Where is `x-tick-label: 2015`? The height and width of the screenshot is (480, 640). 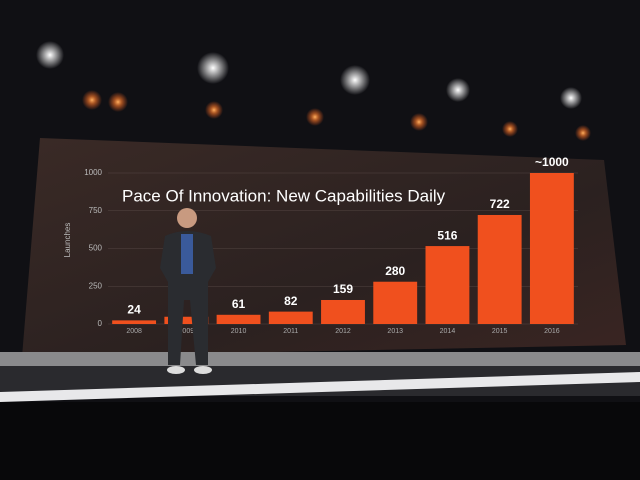
x-tick-label: 2015 is located at coordinates (500, 331).